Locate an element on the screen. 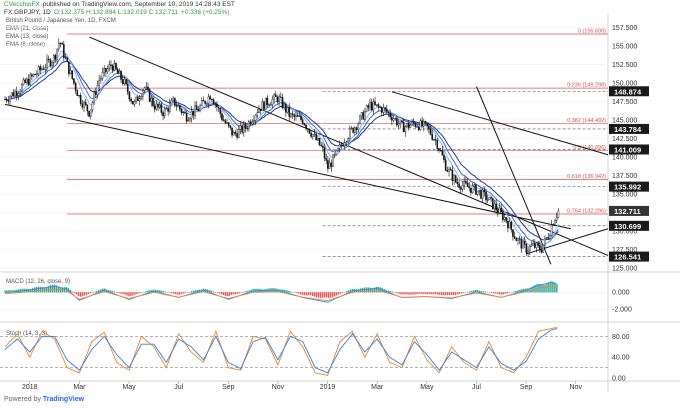 The width and height of the screenshot is (680, 408). author-name: CVecchioFX is located at coordinates (22, 4).